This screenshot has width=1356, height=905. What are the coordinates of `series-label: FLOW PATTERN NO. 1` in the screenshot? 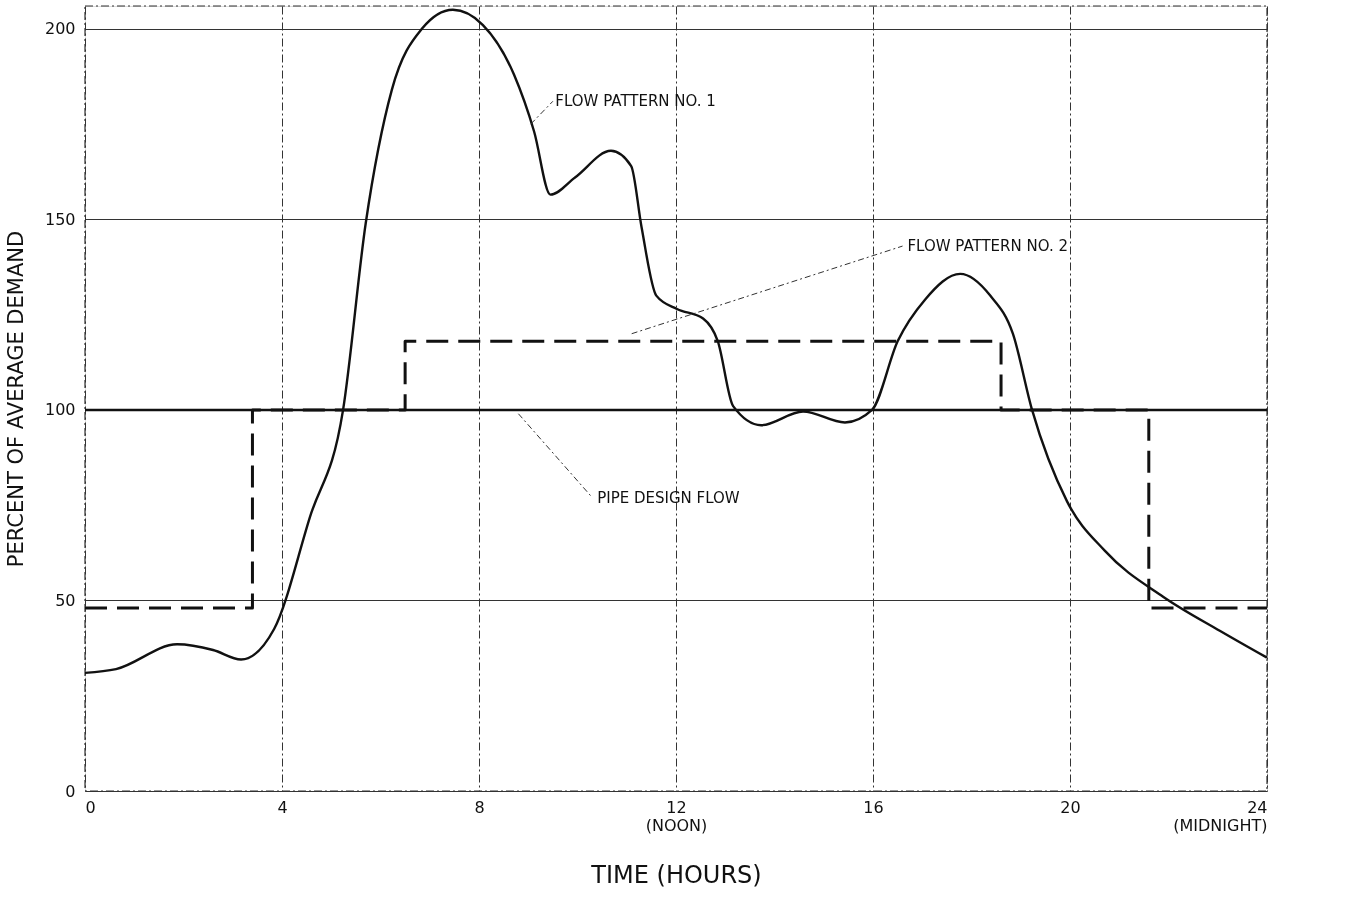 It's located at (635, 101).